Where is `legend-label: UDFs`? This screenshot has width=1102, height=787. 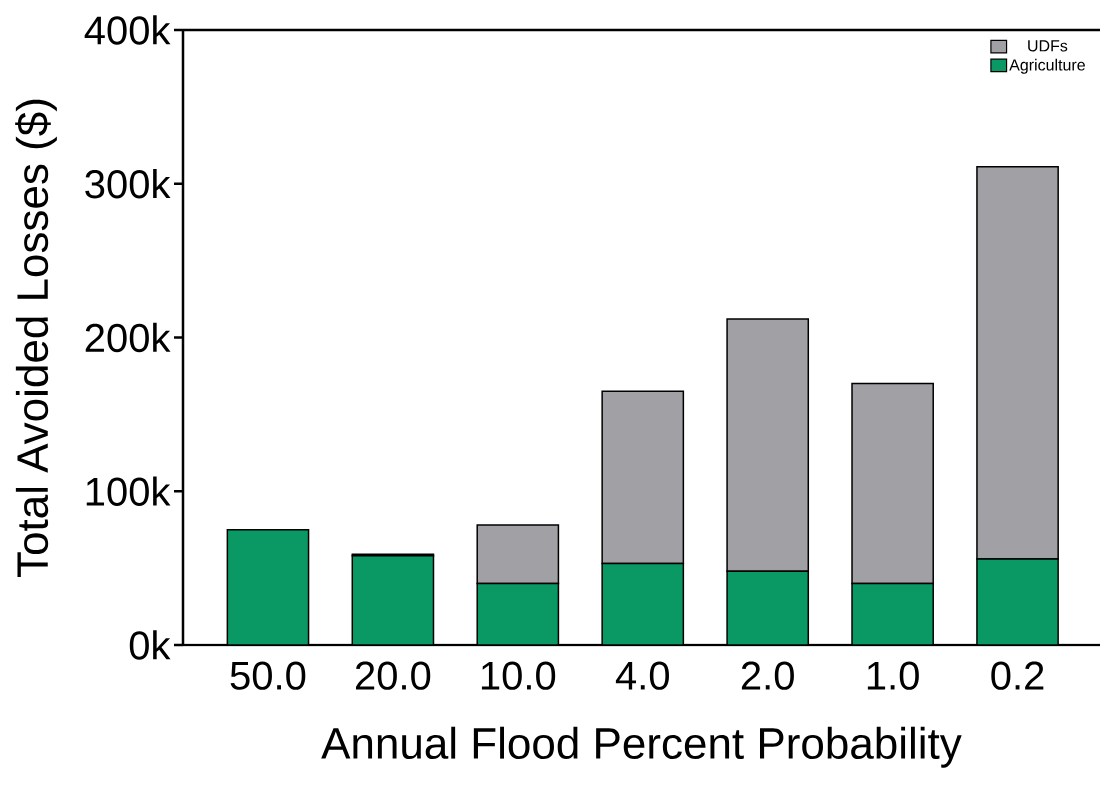
legend-label: UDFs is located at coordinates (1048, 46).